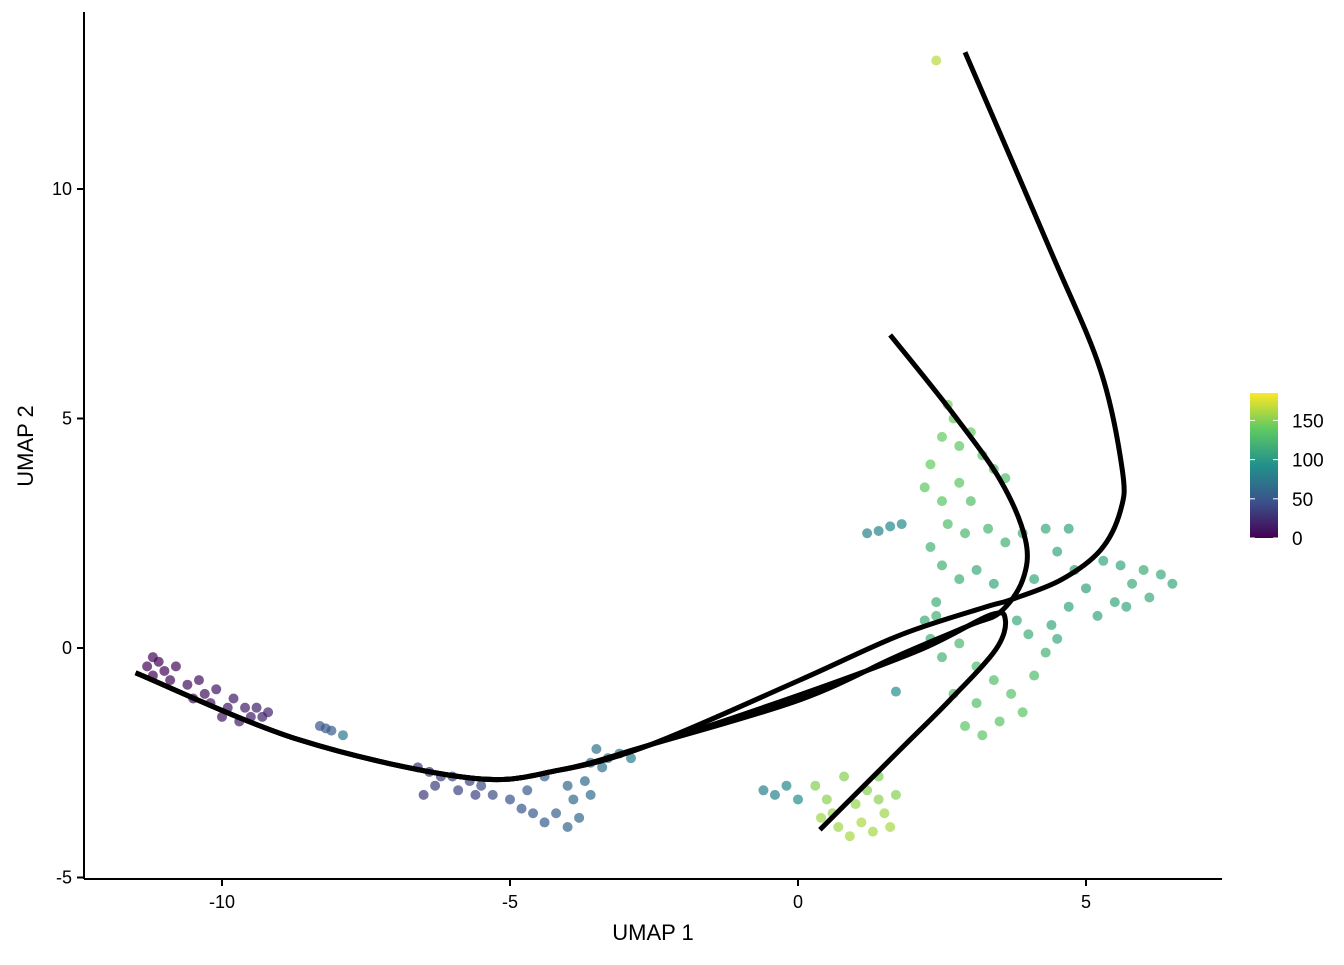  Describe the element at coordinates (1302, 500) in the screenshot. I see `colorbar-tick-label: 50` at that location.